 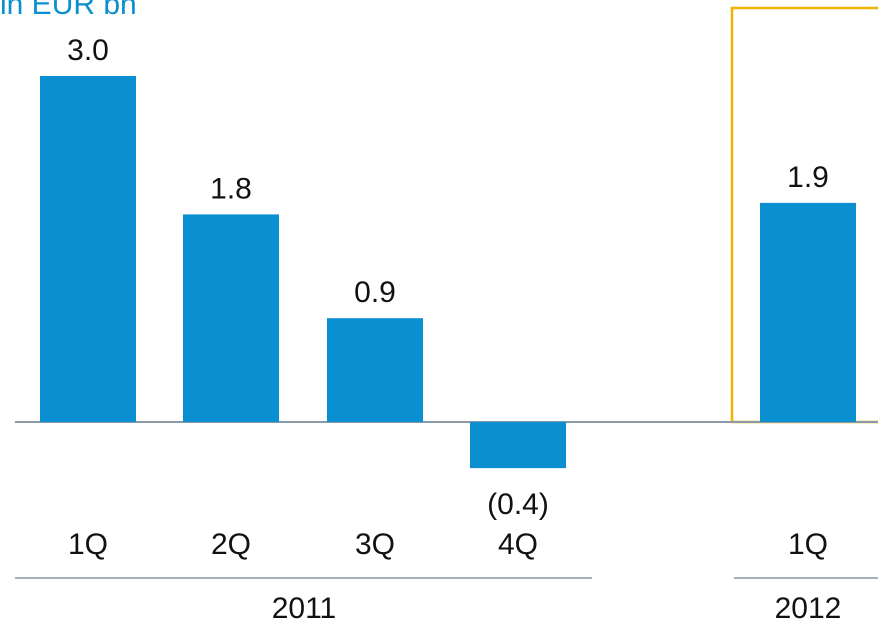 I want to click on chart-title: in EUR bn, so click(x=68, y=10).